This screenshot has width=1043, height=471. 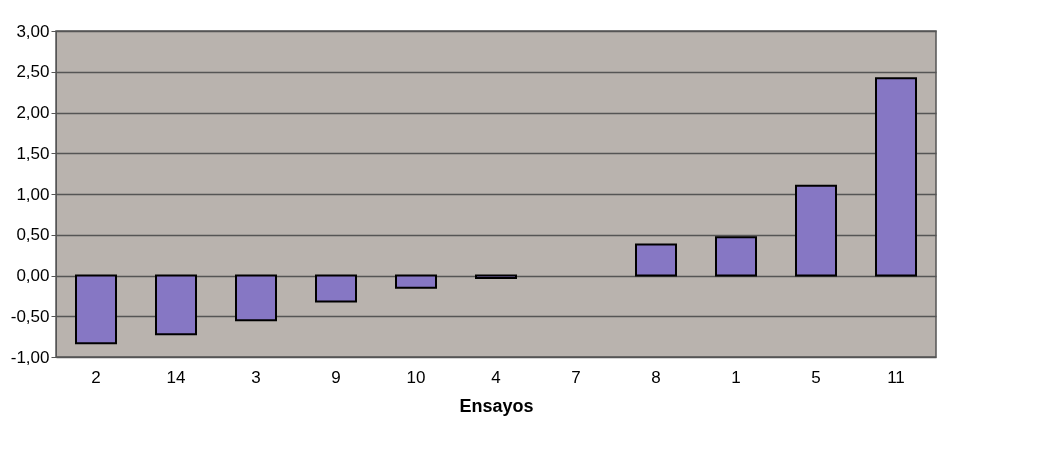 What do you see at coordinates (33, 72) in the screenshot?
I see `y-tick-label: 2,50` at bounding box center [33, 72].